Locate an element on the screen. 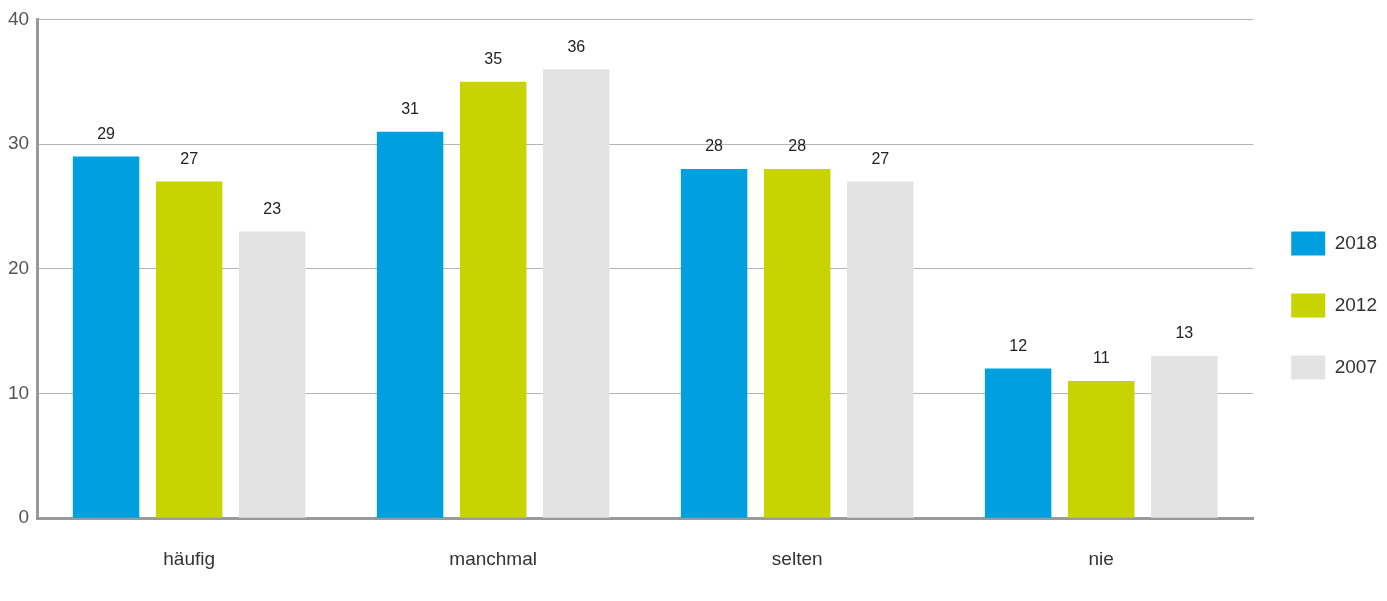 The image size is (1387, 601). data-label: 31 is located at coordinates (410, 109).